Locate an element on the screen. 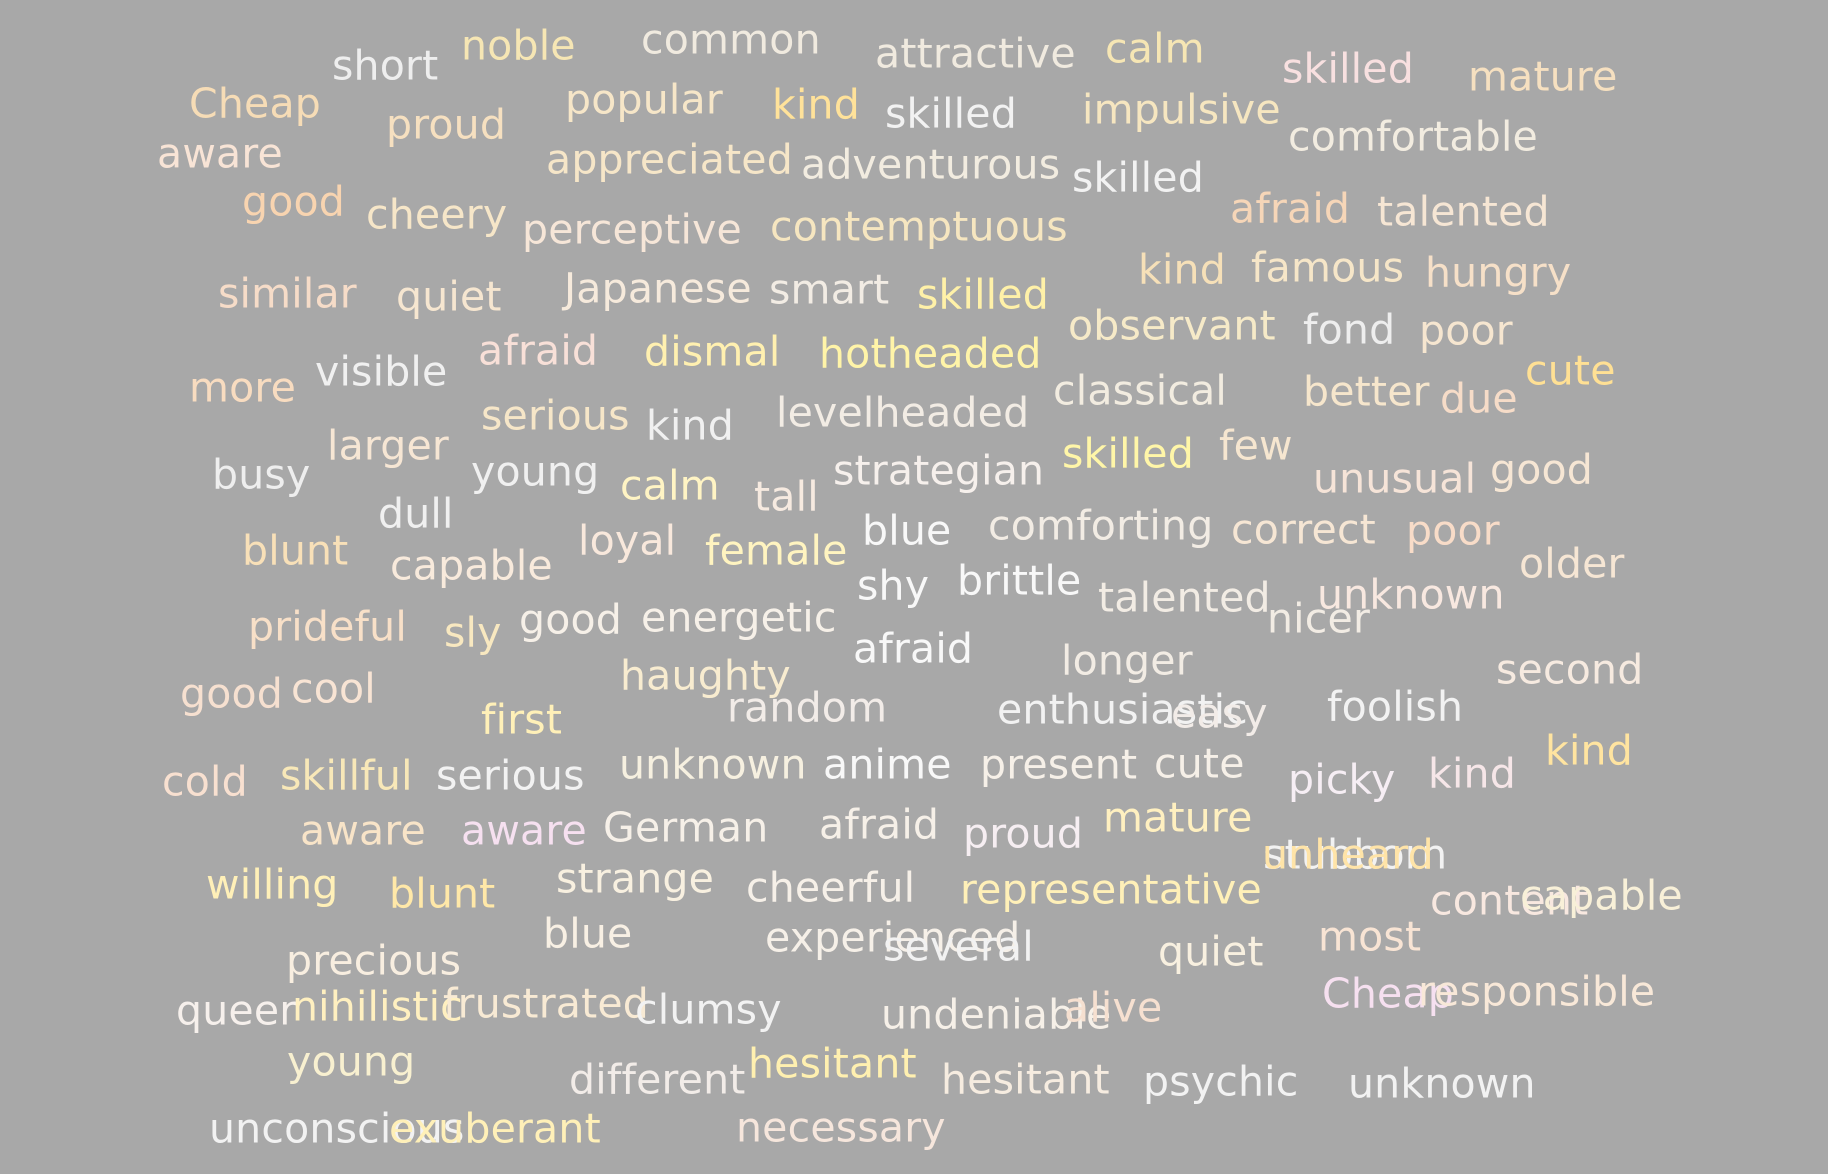  word-hungry: hungry is located at coordinates (1498, 272).